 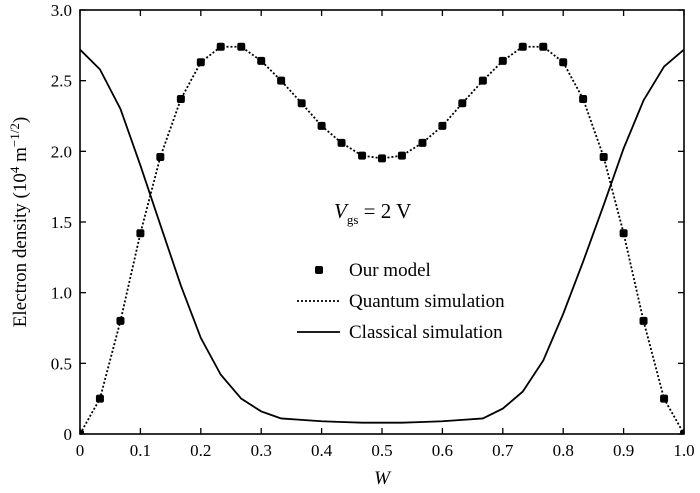 What do you see at coordinates (61, 81) in the screenshot?
I see `y-tick-label: 2.5` at bounding box center [61, 81].